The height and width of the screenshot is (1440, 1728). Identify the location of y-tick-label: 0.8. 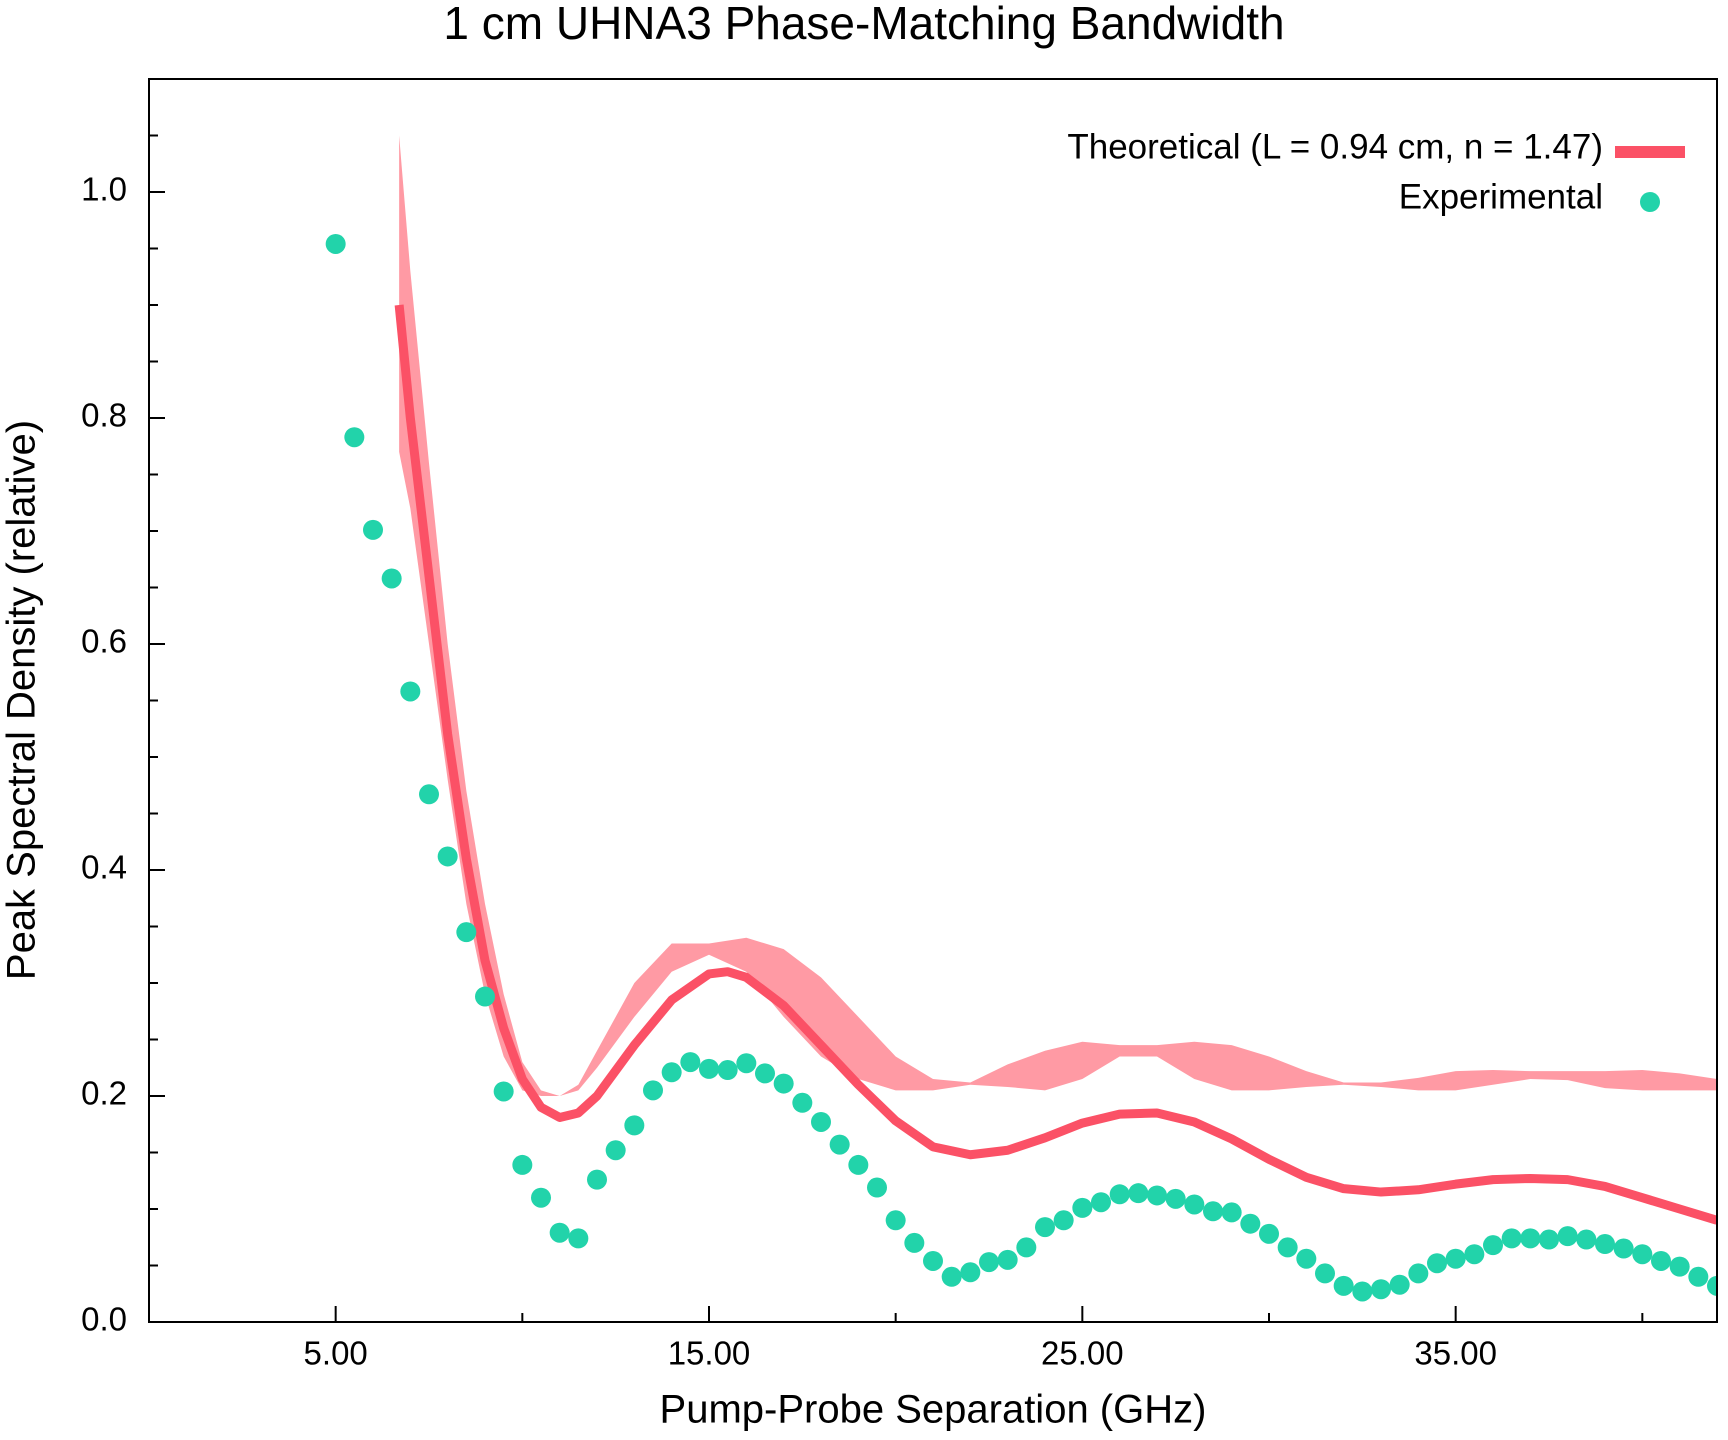
(104, 415).